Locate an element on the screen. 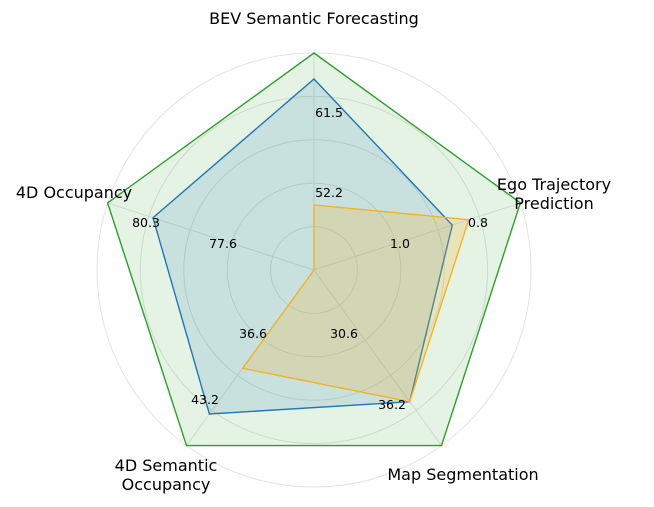 Image resolution: width=654 pixels, height=507 pixels. series-3-outline is located at coordinates (355, 303).